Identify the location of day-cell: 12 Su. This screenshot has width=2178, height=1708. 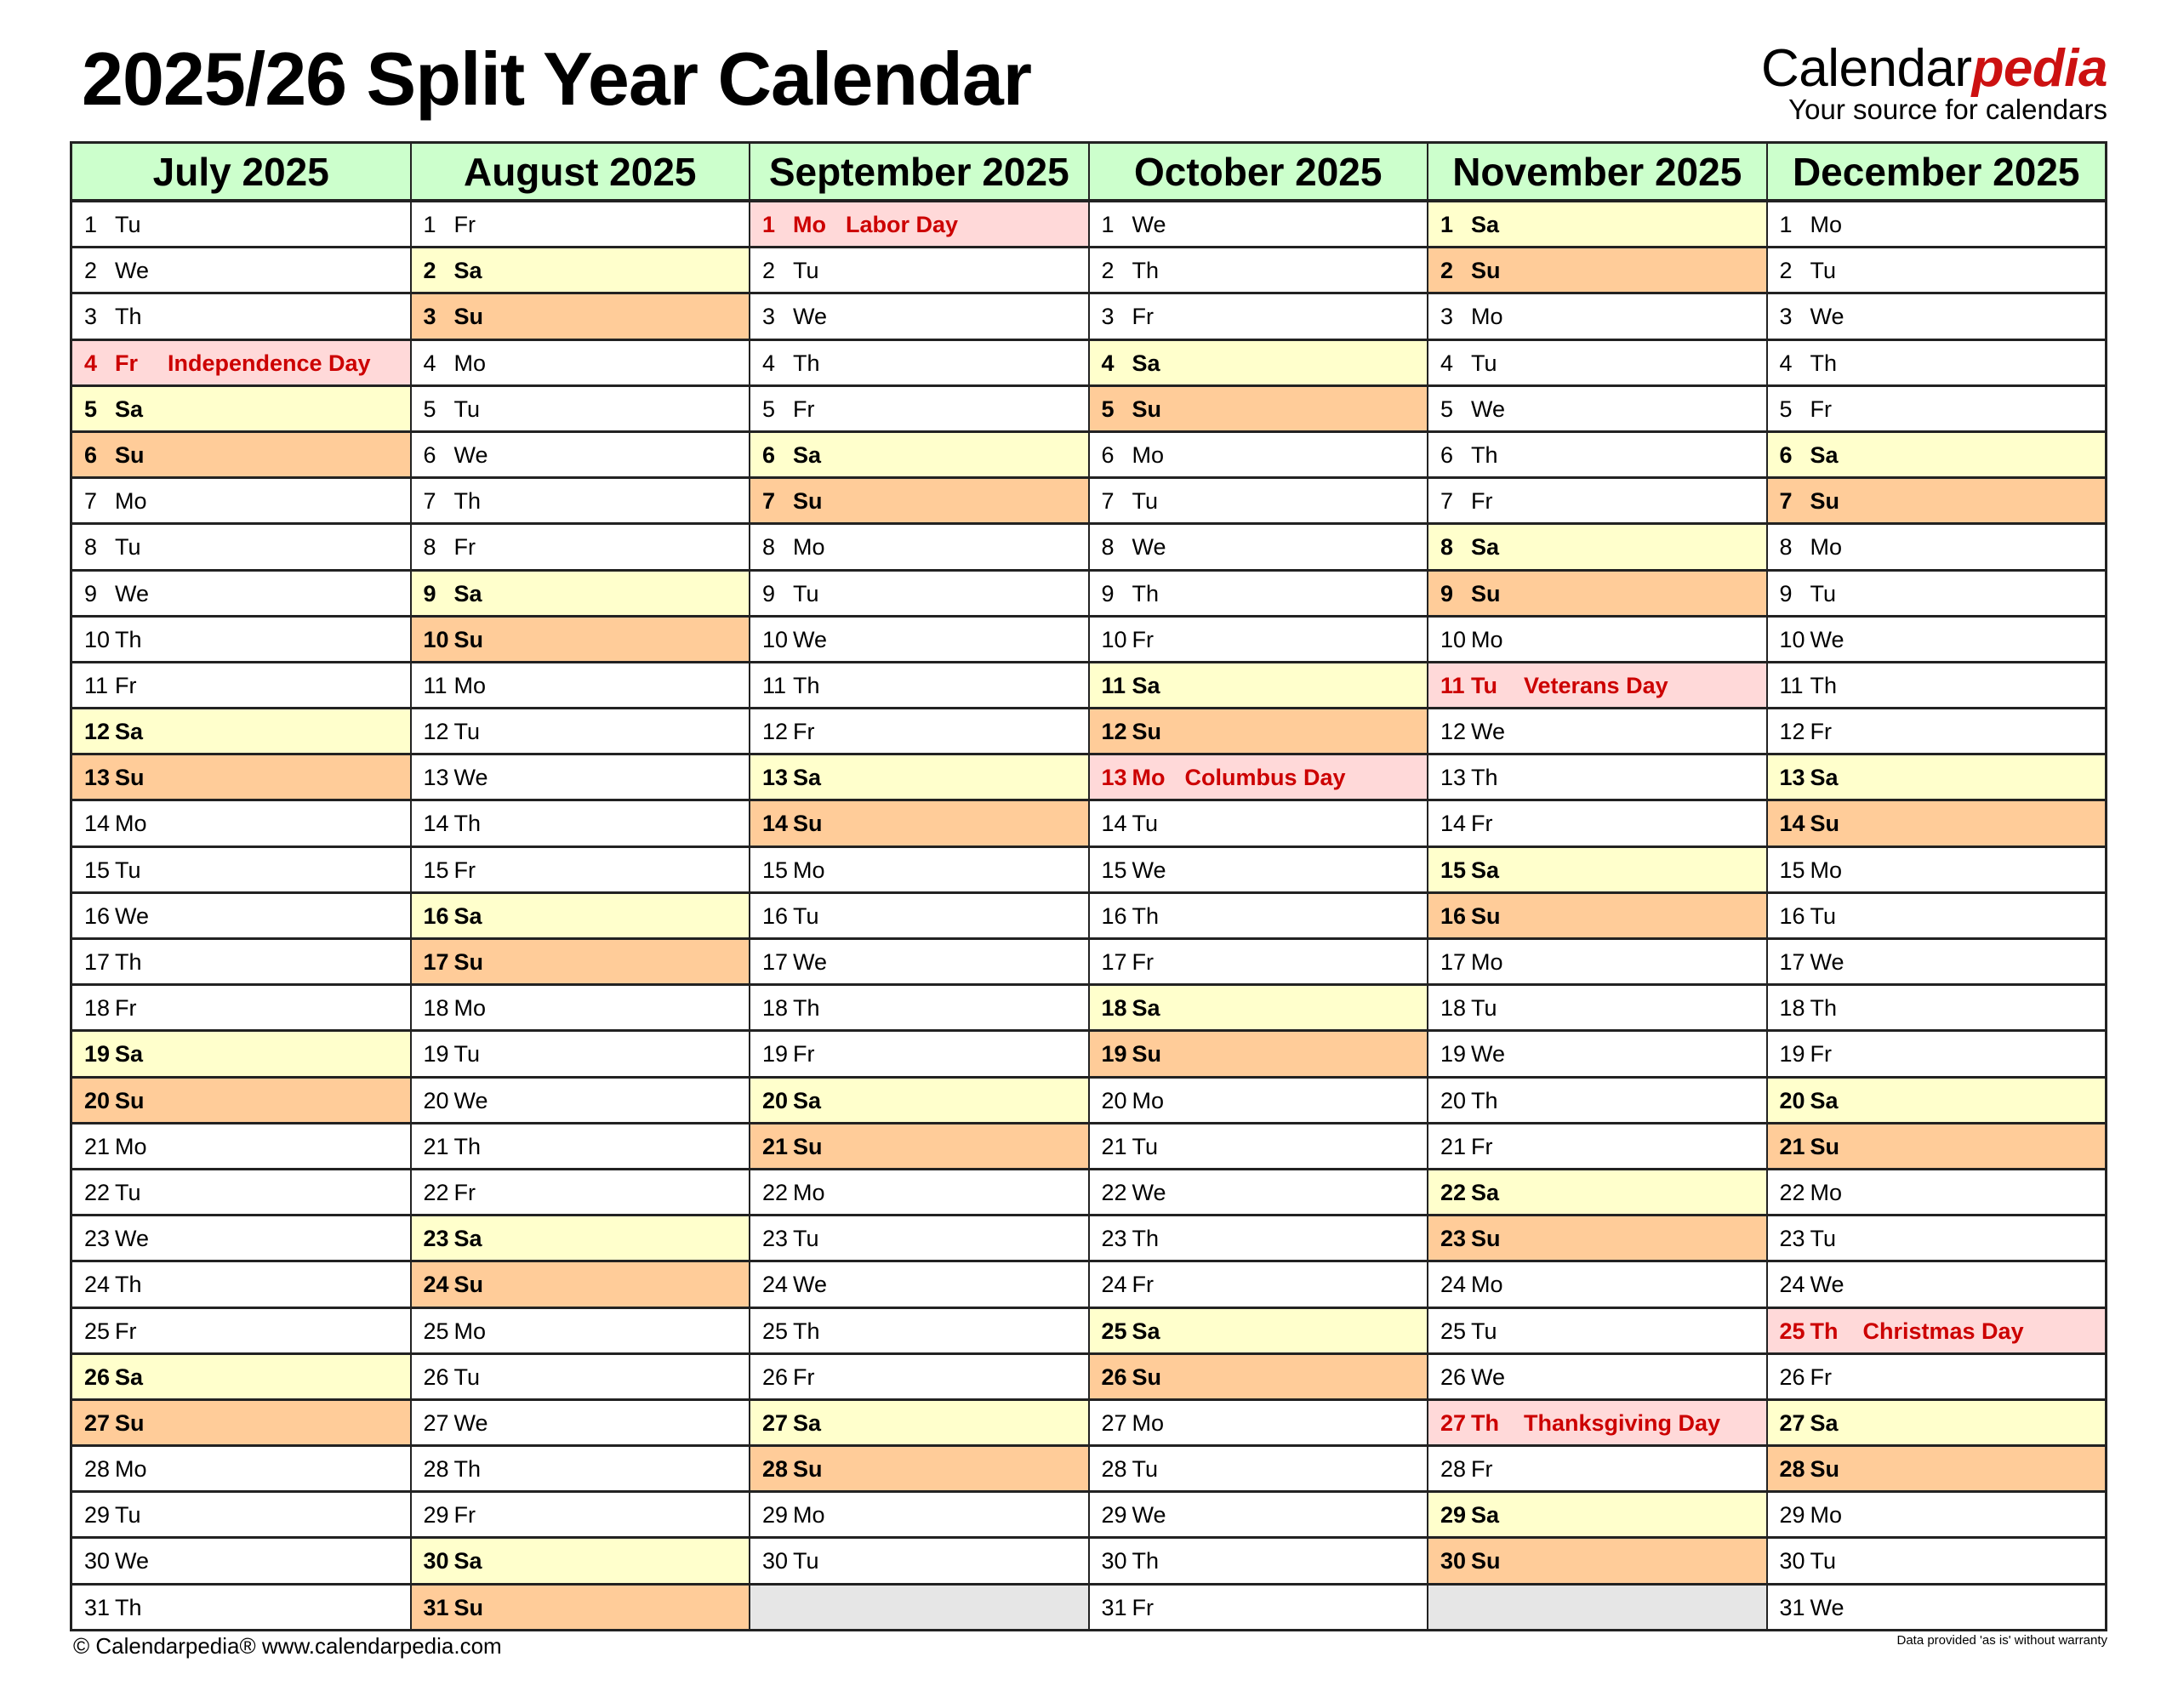
(1258, 732).